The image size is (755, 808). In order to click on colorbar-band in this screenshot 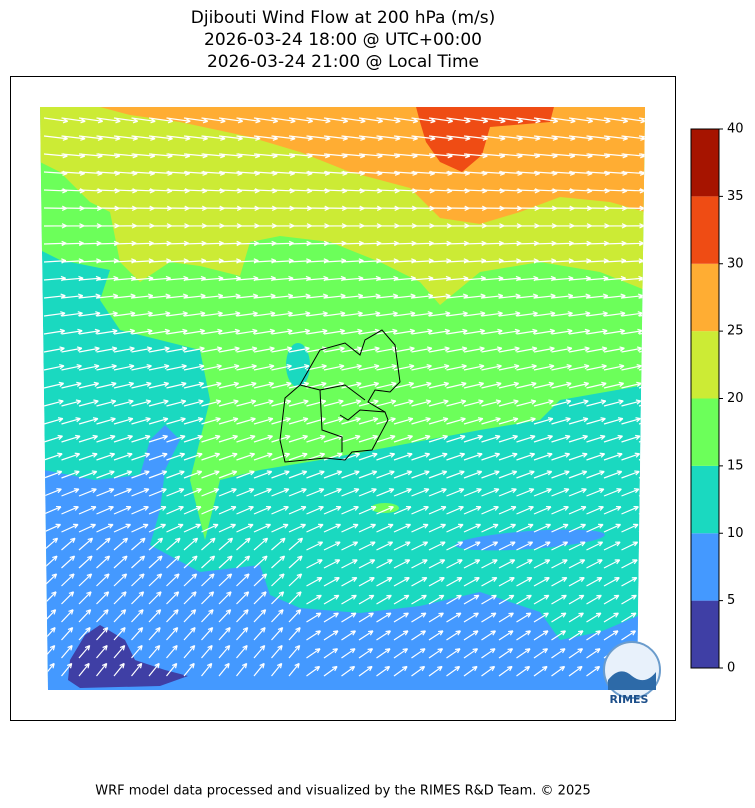, I will do `click(705, 365)`.